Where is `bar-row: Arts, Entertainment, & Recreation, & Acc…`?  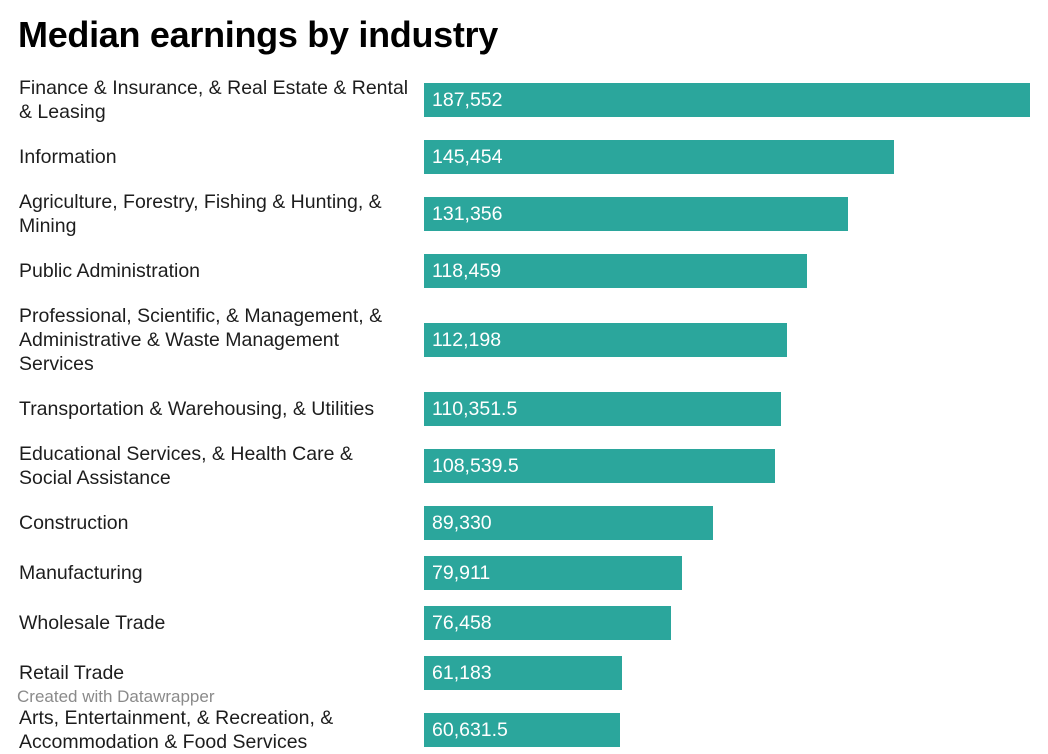
bar-row: Arts, Entertainment, & Recreation, & Acc… is located at coordinates (524, 730).